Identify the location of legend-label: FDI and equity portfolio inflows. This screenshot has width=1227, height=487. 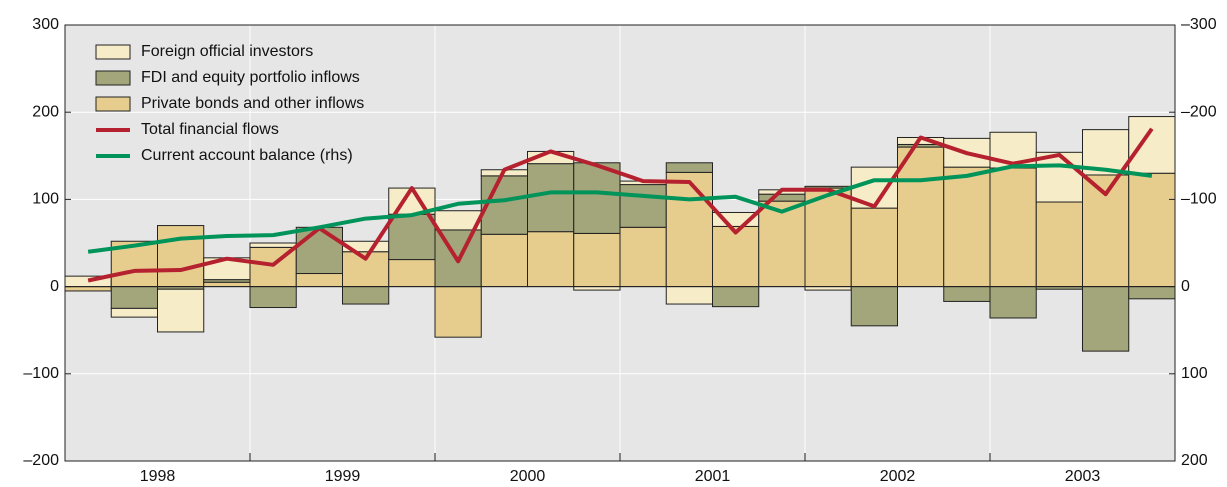
(250, 77).